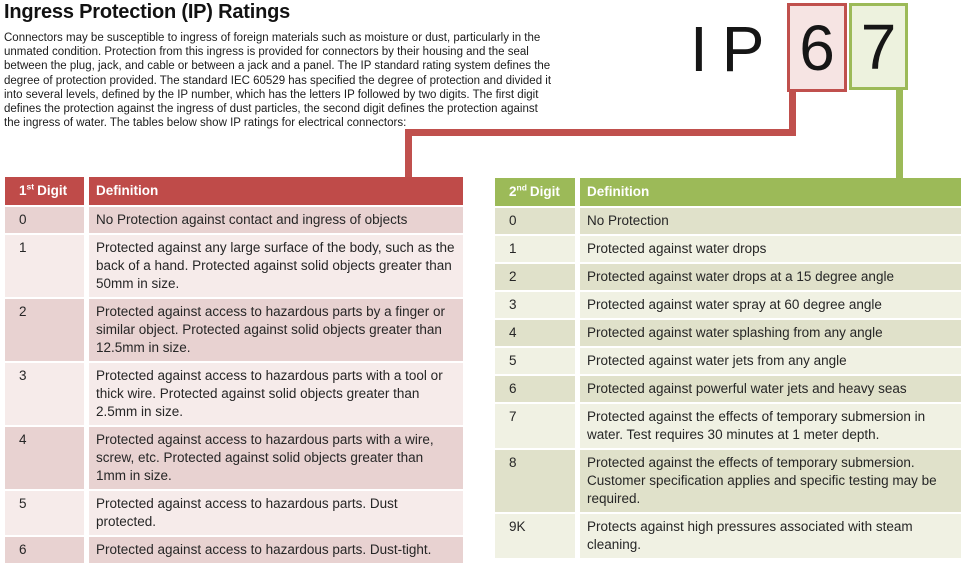  What do you see at coordinates (535, 481) in the screenshot?
I see `digit-cell: 8` at bounding box center [535, 481].